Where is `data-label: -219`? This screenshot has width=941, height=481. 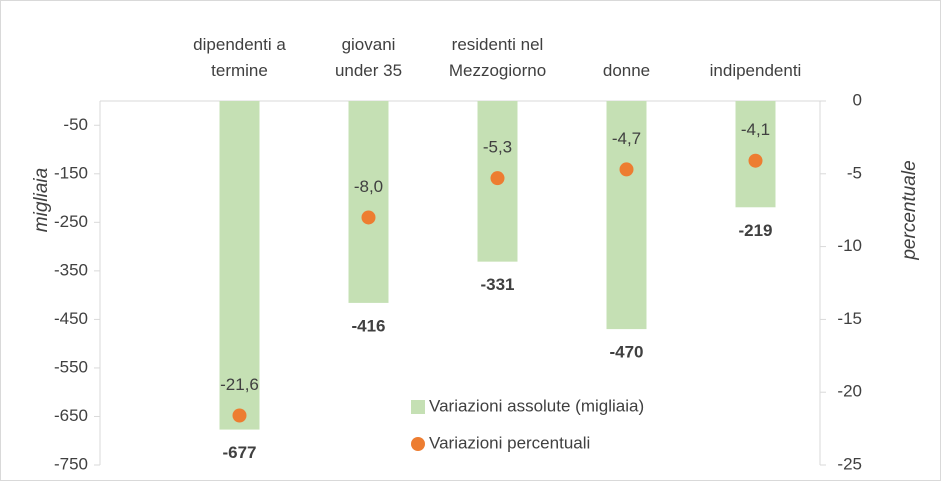 data-label: -219 is located at coordinates (755, 230).